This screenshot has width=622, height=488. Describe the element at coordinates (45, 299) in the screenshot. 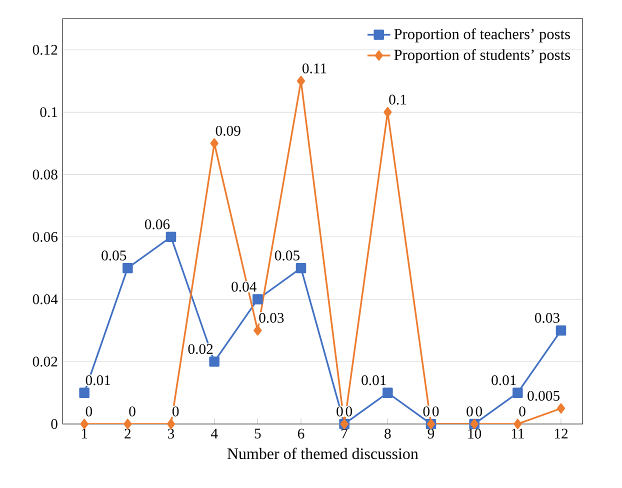

I see `y-tick-label: 0.04` at that location.